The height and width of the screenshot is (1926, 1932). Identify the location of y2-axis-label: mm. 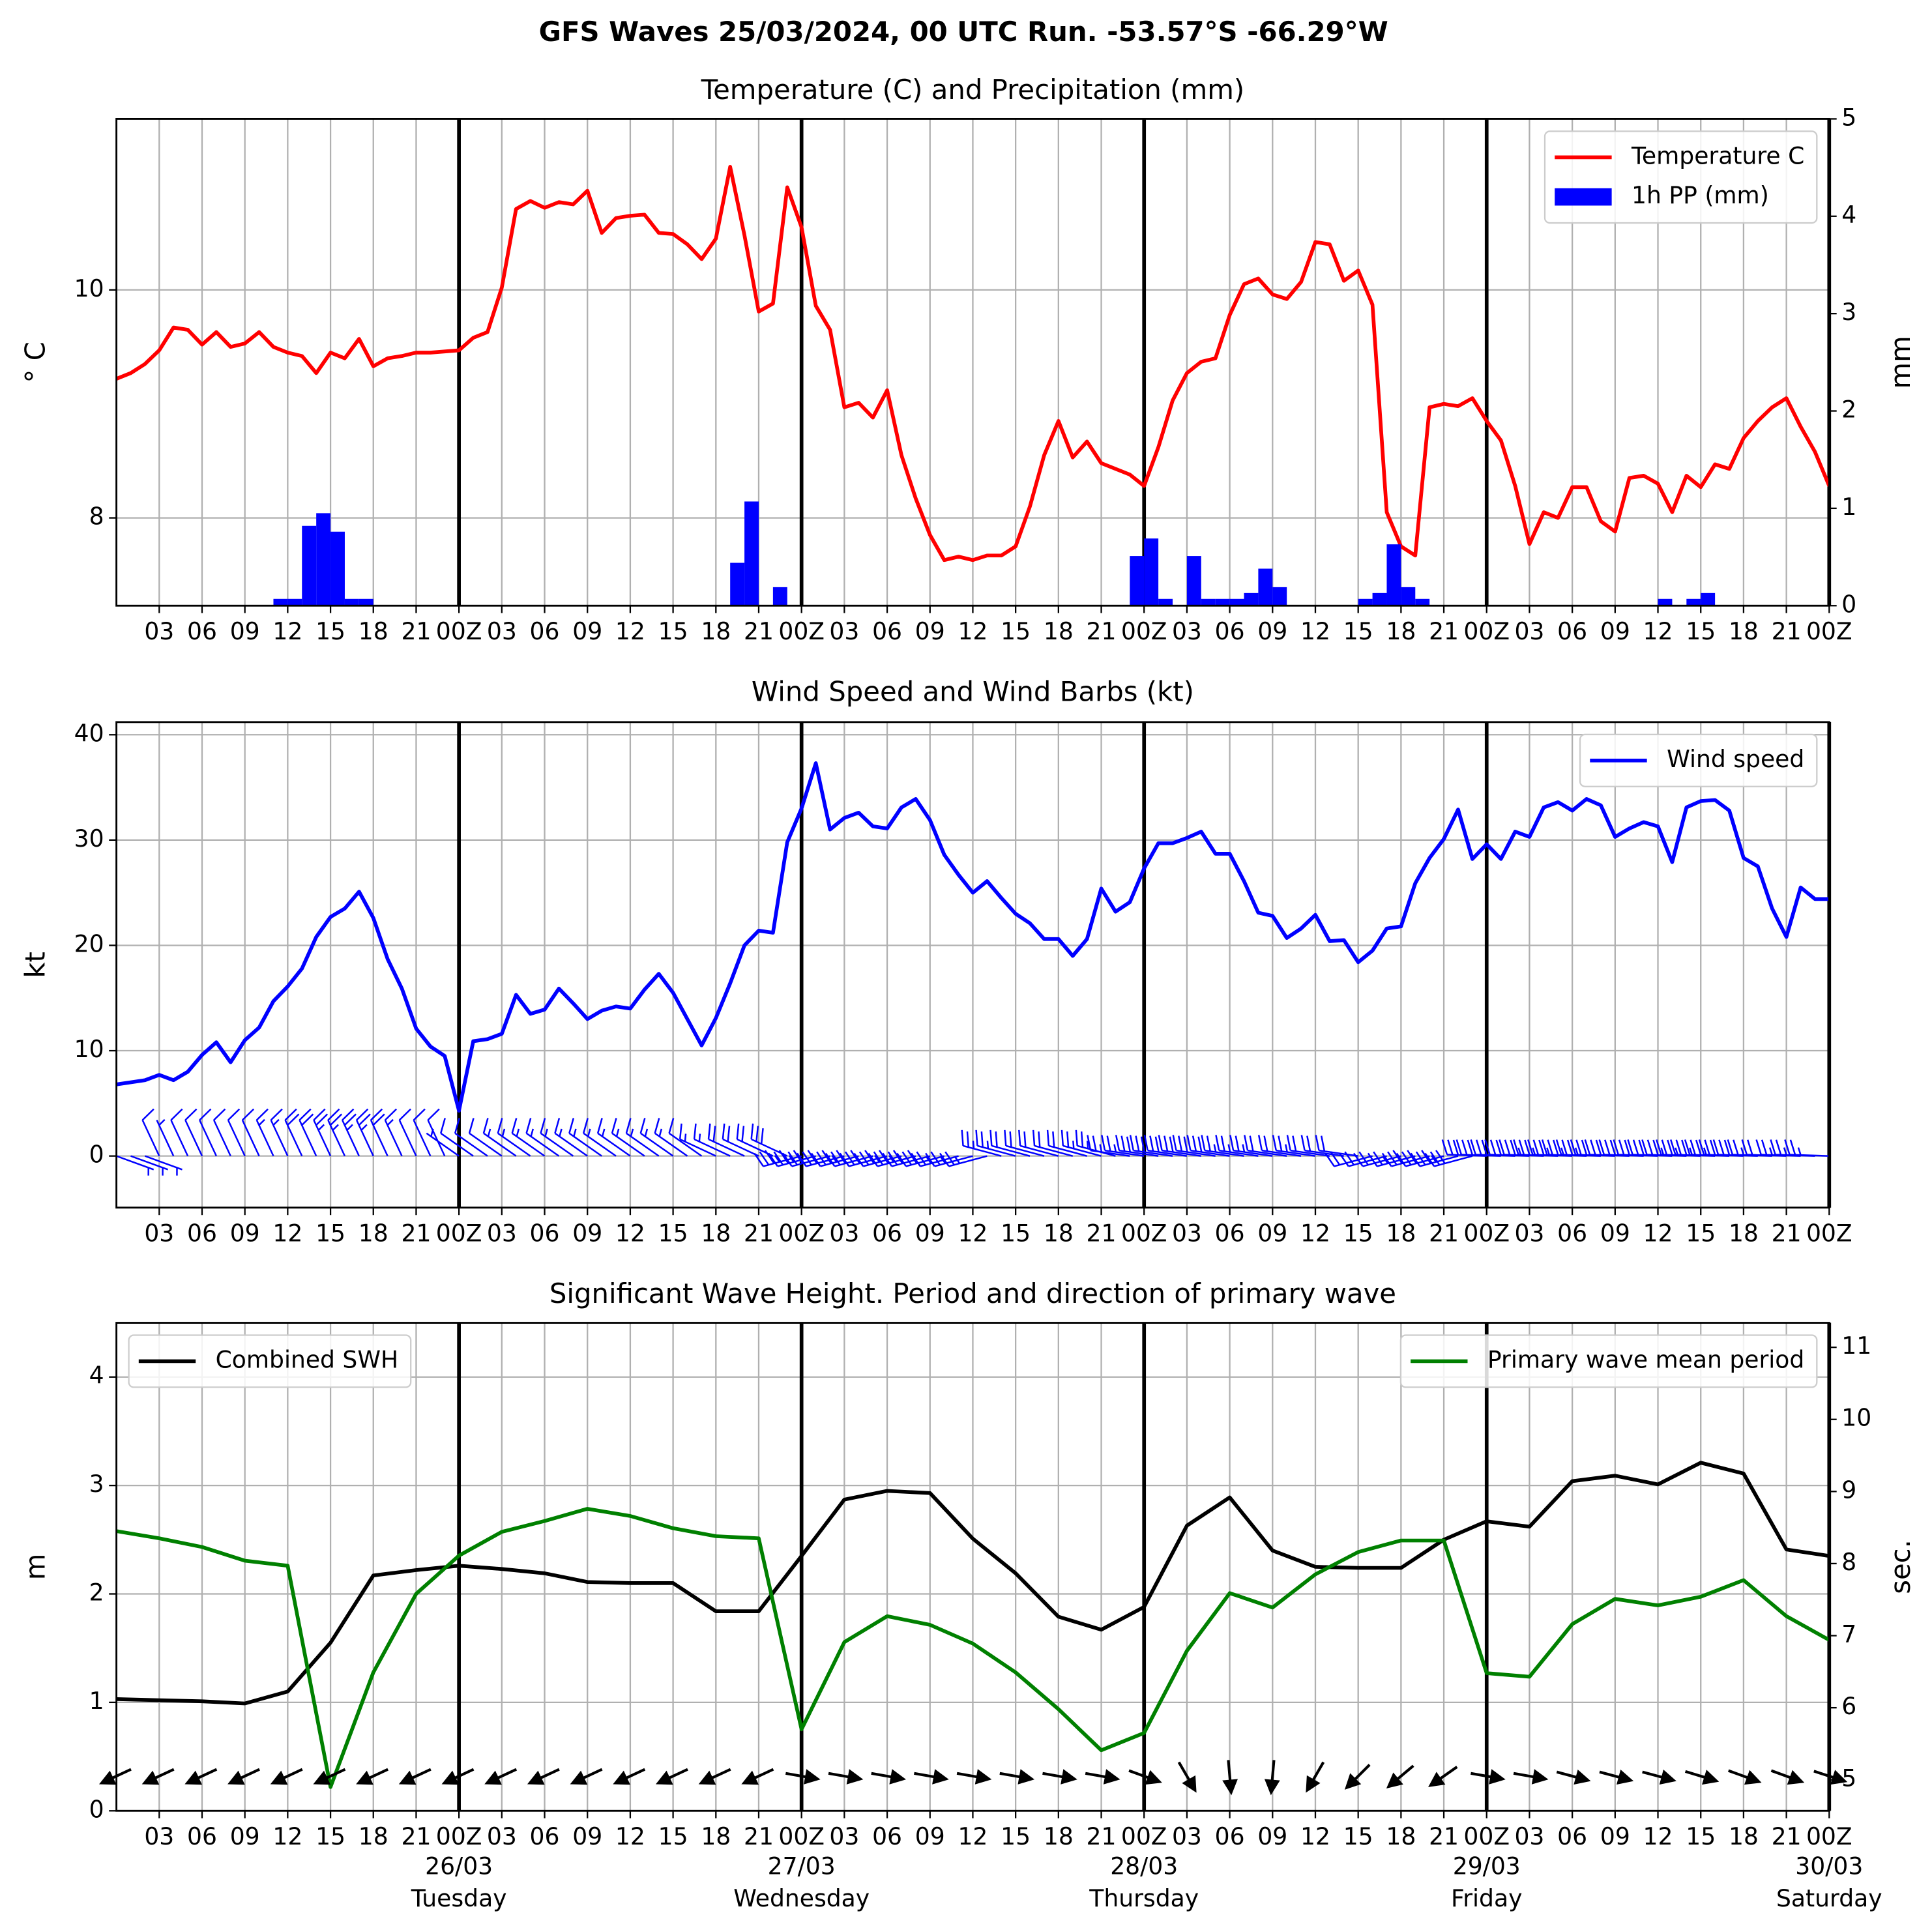
(1900, 362).